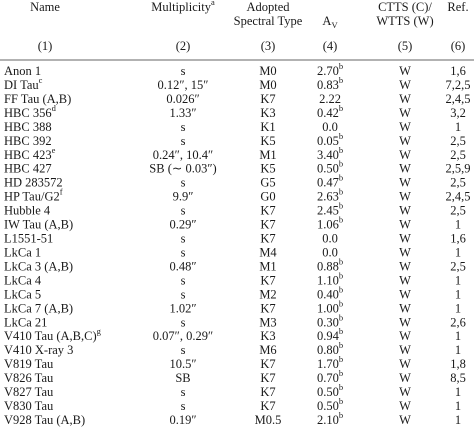 This screenshot has width=474, height=434. What do you see at coordinates (44, 420) in the screenshot?
I see `cell: V928 Tau (A,B)` at bounding box center [44, 420].